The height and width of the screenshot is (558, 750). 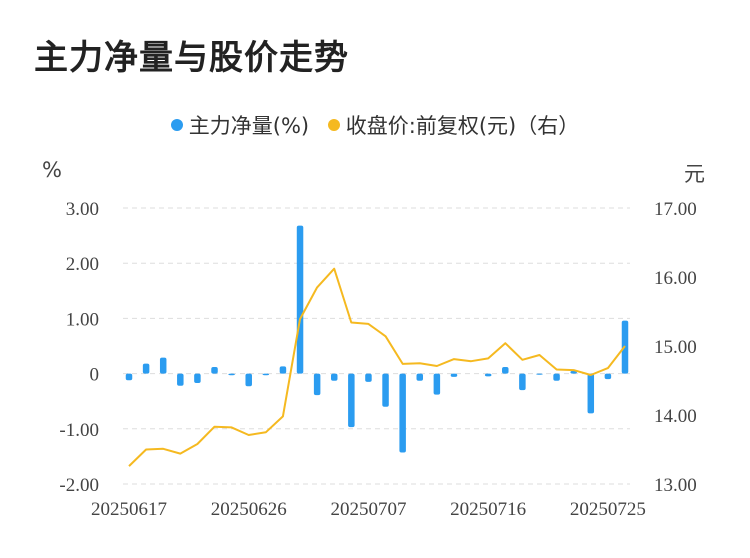 What do you see at coordinates (249, 126) in the screenshot?
I see `legend-label-net-volume: 主力净量(%)` at bounding box center [249, 126].